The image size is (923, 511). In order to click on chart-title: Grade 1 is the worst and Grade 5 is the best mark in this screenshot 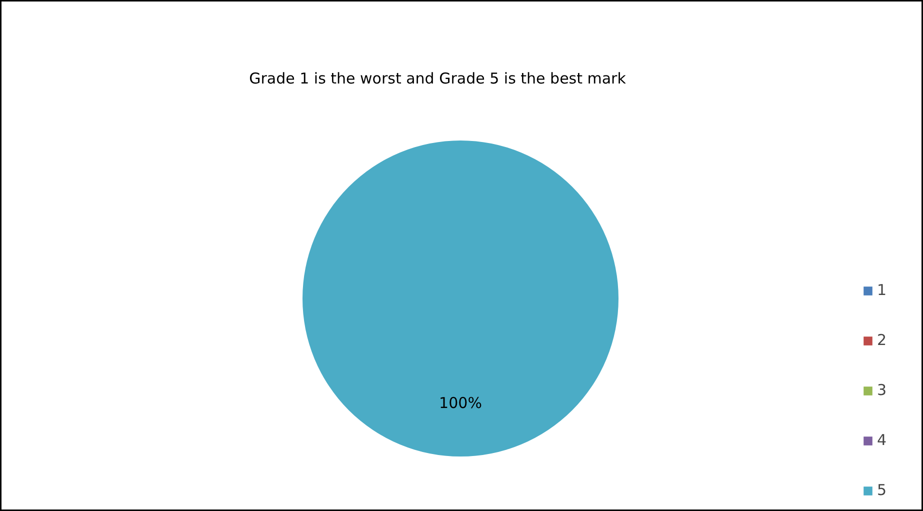, I will do `click(437, 79)`.